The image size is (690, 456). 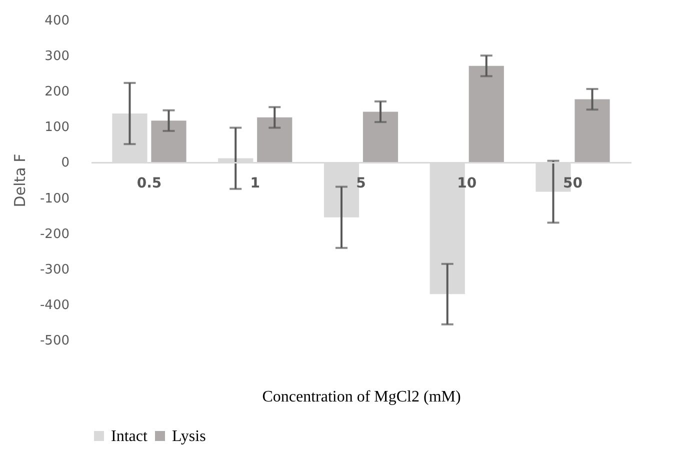 I want to click on y-tick-label: -300, so click(x=55, y=270).